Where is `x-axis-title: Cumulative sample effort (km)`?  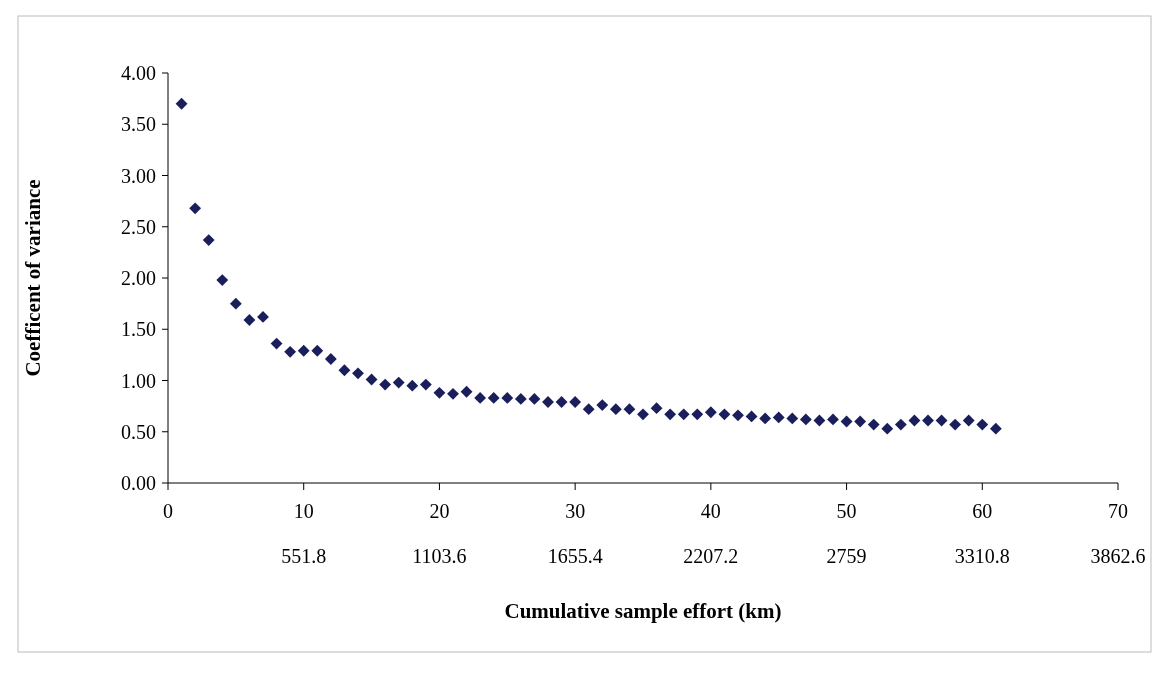
x-axis-title: Cumulative sample effort (km) is located at coordinates (643, 611).